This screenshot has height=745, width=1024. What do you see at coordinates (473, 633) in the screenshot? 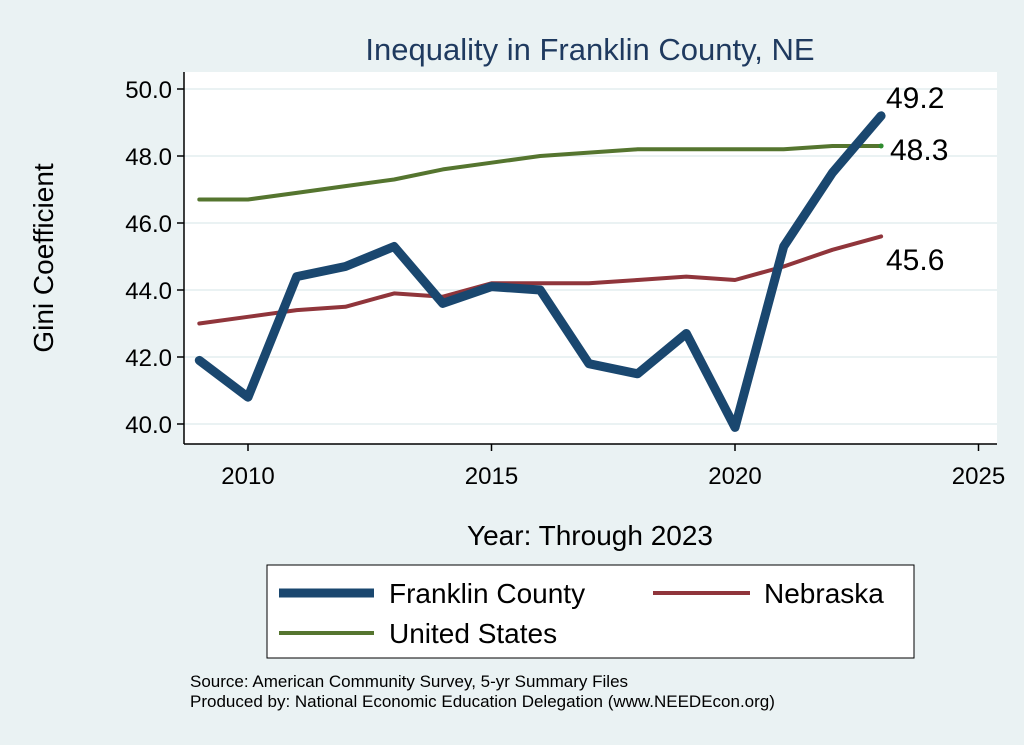
I see `legend-label-united-states: United States` at bounding box center [473, 633].